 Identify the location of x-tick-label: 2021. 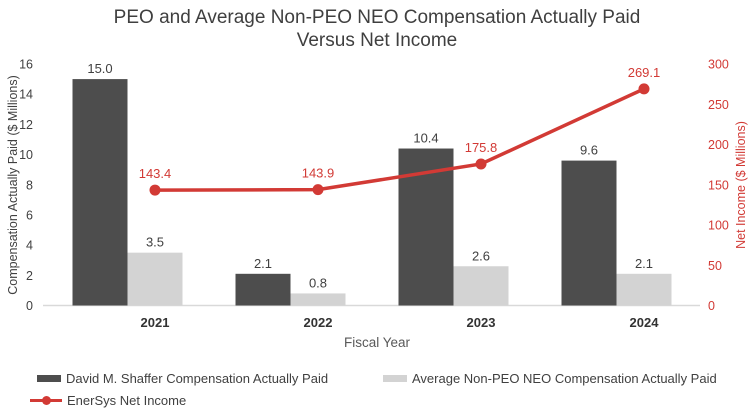
(155, 322).